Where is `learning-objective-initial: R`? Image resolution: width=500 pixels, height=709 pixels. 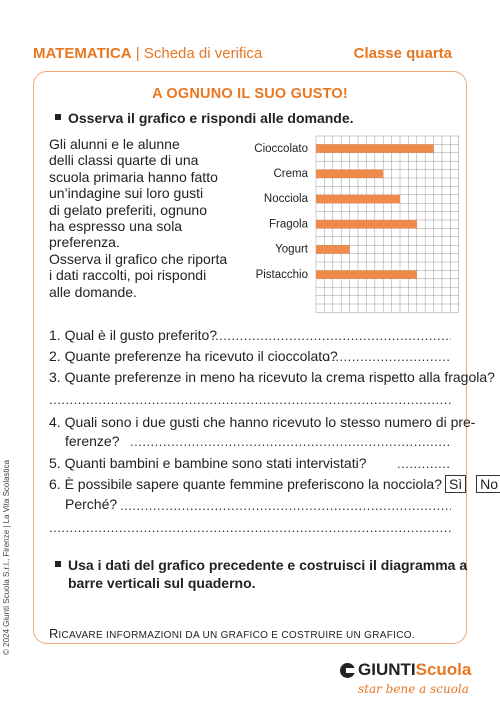 learning-objective-initial: R is located at coordinates (54, 633).